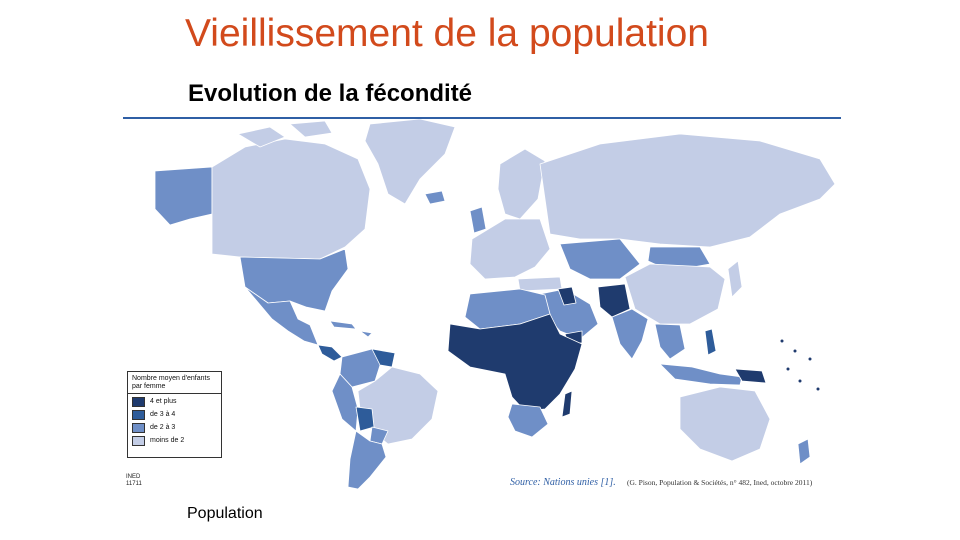  What do you see at coordinates (447, 33) in the screenshot?
I see `slide-title: Vieillissement de la population` at bounding box center [447, 33].